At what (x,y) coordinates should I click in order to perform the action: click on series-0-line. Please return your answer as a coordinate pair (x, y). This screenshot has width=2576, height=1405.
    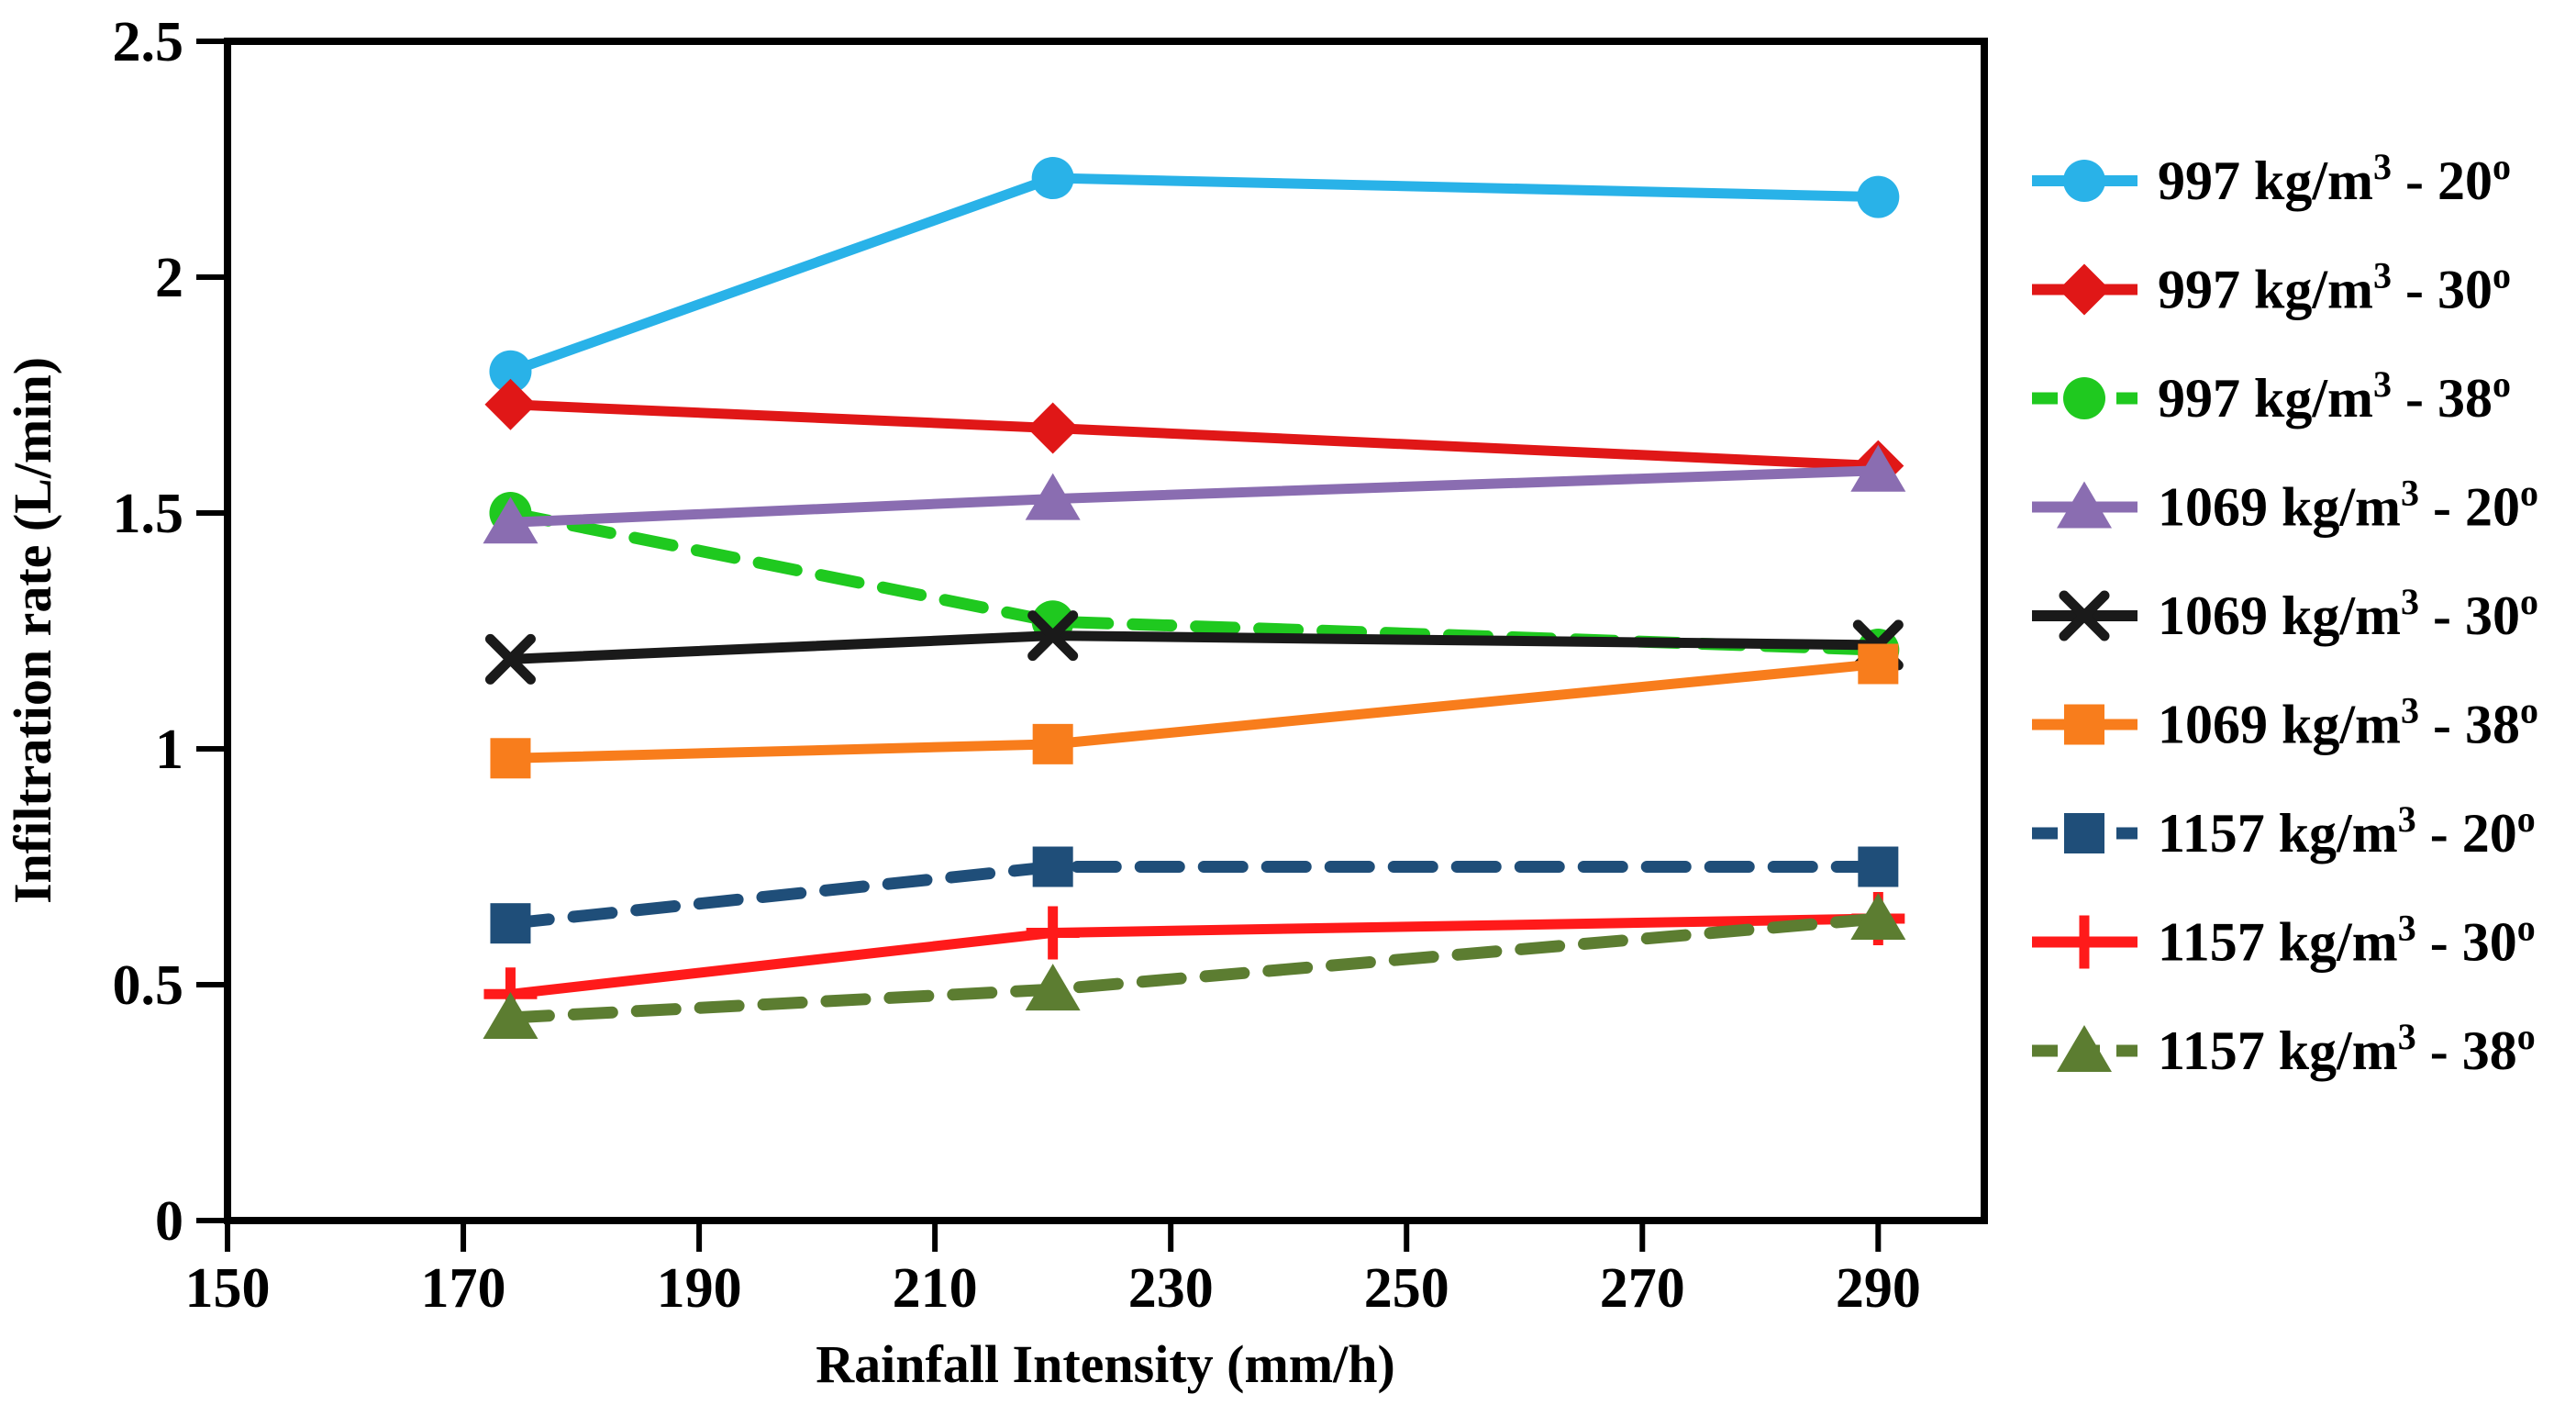
    Looking at the image, I should click on (1194, 275).